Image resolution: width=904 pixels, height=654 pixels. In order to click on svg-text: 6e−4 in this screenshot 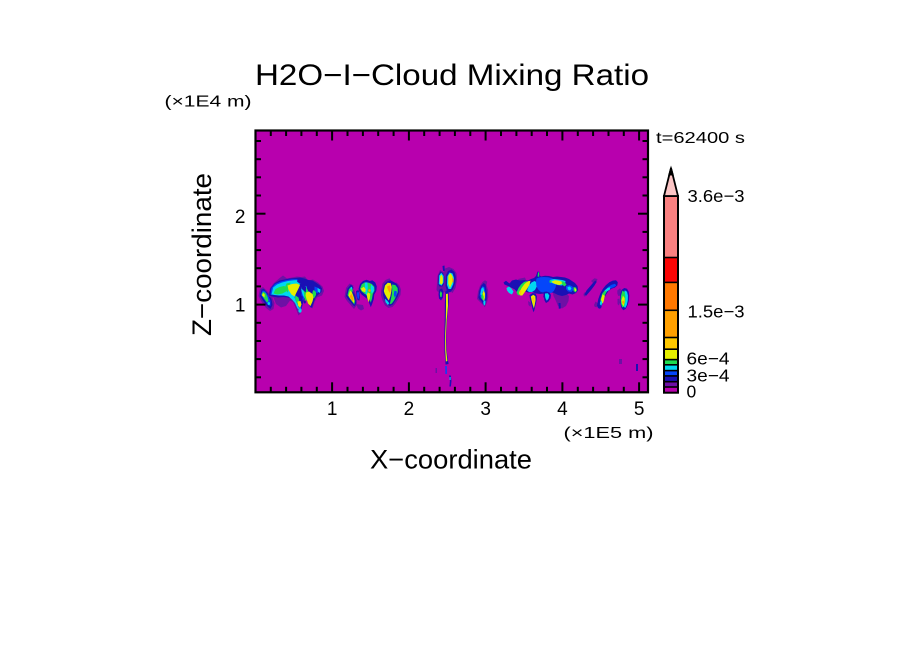, I will do `click(708, 359)`.